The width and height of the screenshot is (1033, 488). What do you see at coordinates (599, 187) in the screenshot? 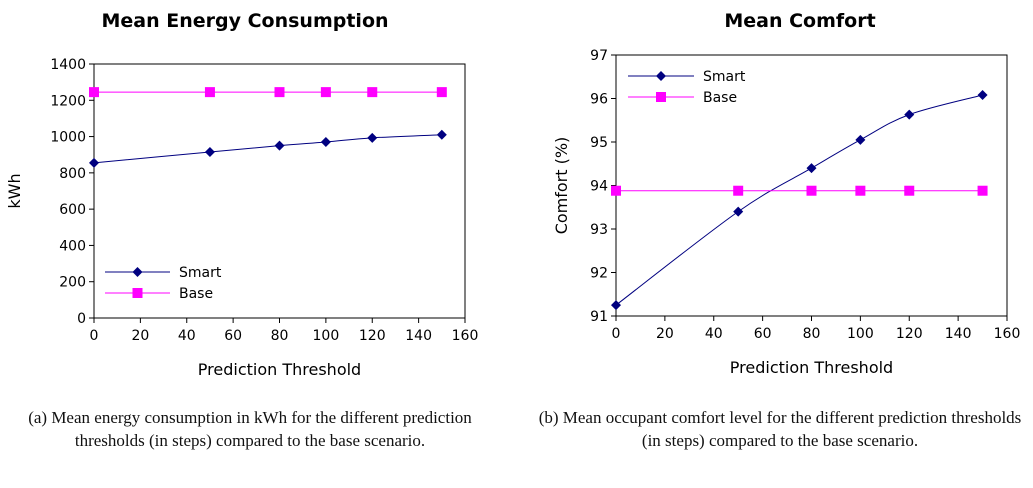
I see `y-tick-label: 94` at bounding box center [599, 187].